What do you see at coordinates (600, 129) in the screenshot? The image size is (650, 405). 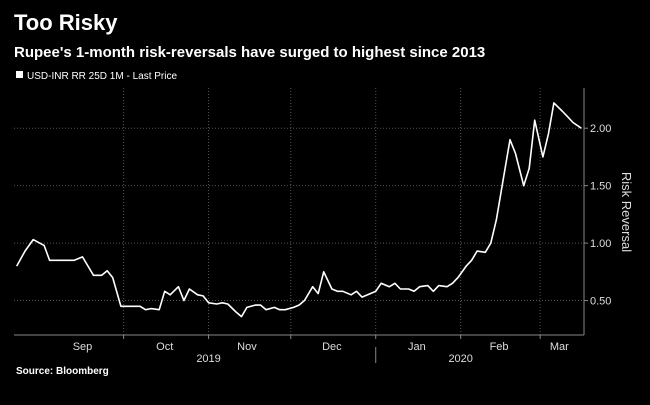 I see `y-tick-label: 2.00` at bounding box center [600, 129].